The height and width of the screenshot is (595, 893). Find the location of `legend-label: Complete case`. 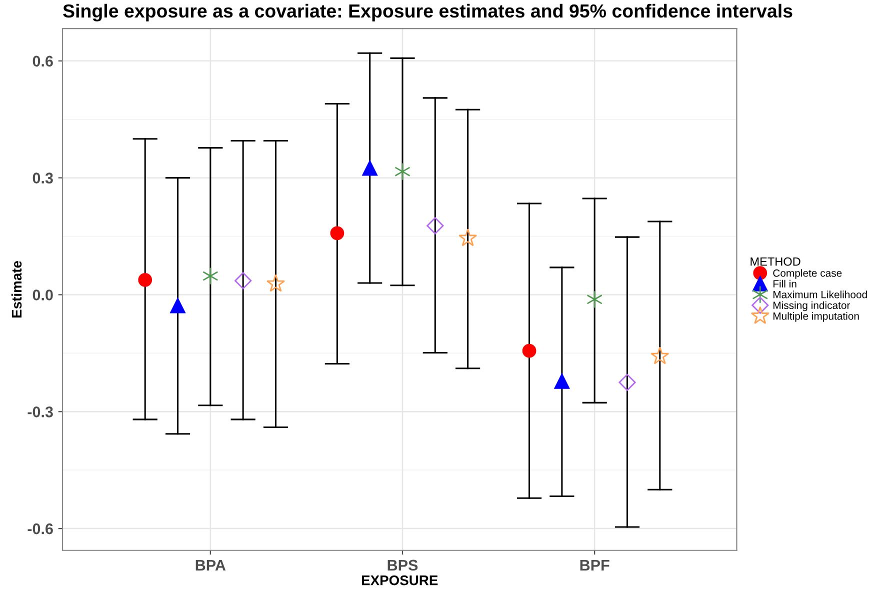

legend-label: Complete case is located at coordinates (807, 274).